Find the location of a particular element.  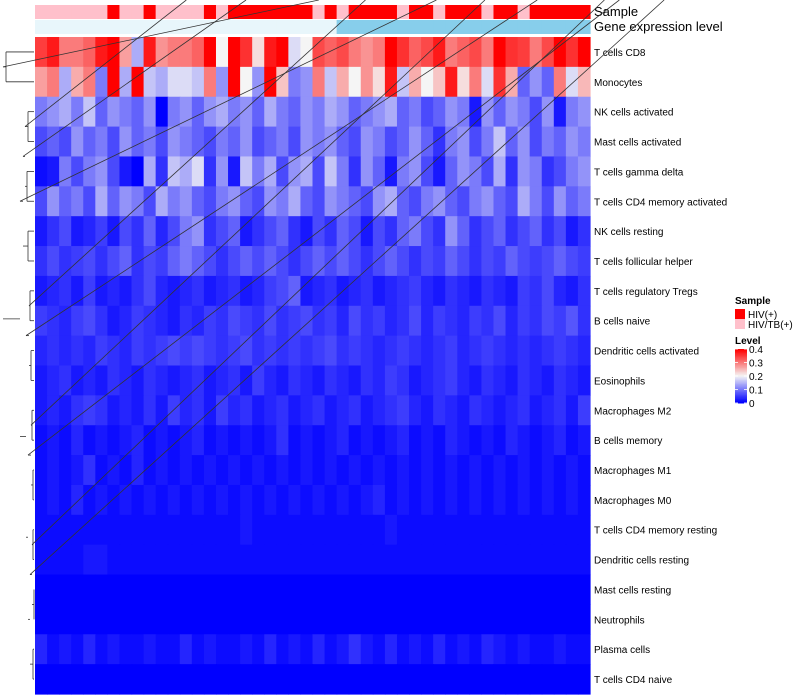

level-legend-gradient-step is located at coordinates (741, 390).